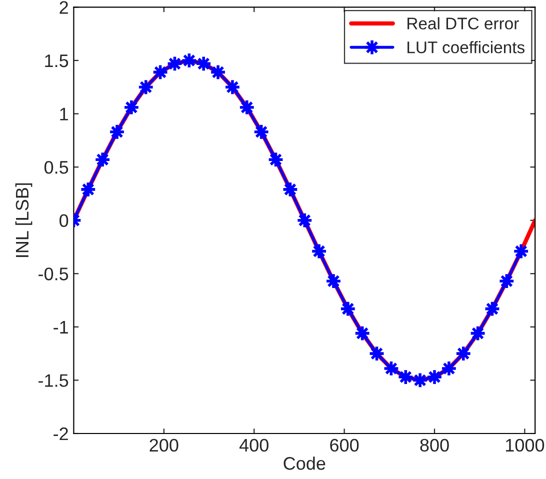 Image resolution: width=546 pixels, height=479 pixels. Describe the element at coordinates (64, 114) in the screenshot. I see `y-tick-label: 1` at that location.